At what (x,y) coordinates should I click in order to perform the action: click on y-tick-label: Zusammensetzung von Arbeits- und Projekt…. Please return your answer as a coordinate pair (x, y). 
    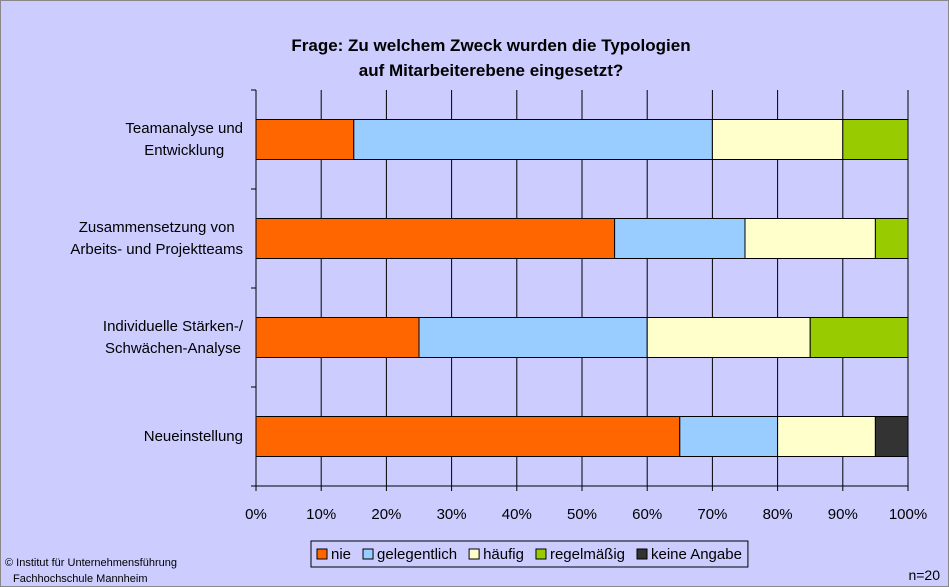
    Looking at the image, I should click on (156, 238).